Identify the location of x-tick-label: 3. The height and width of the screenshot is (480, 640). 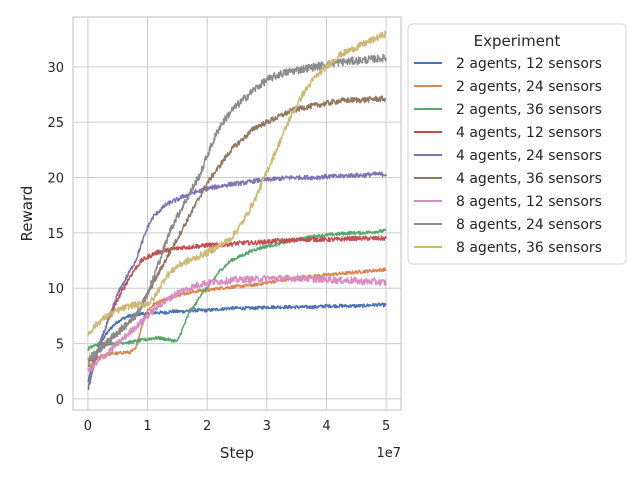
(267, 426).